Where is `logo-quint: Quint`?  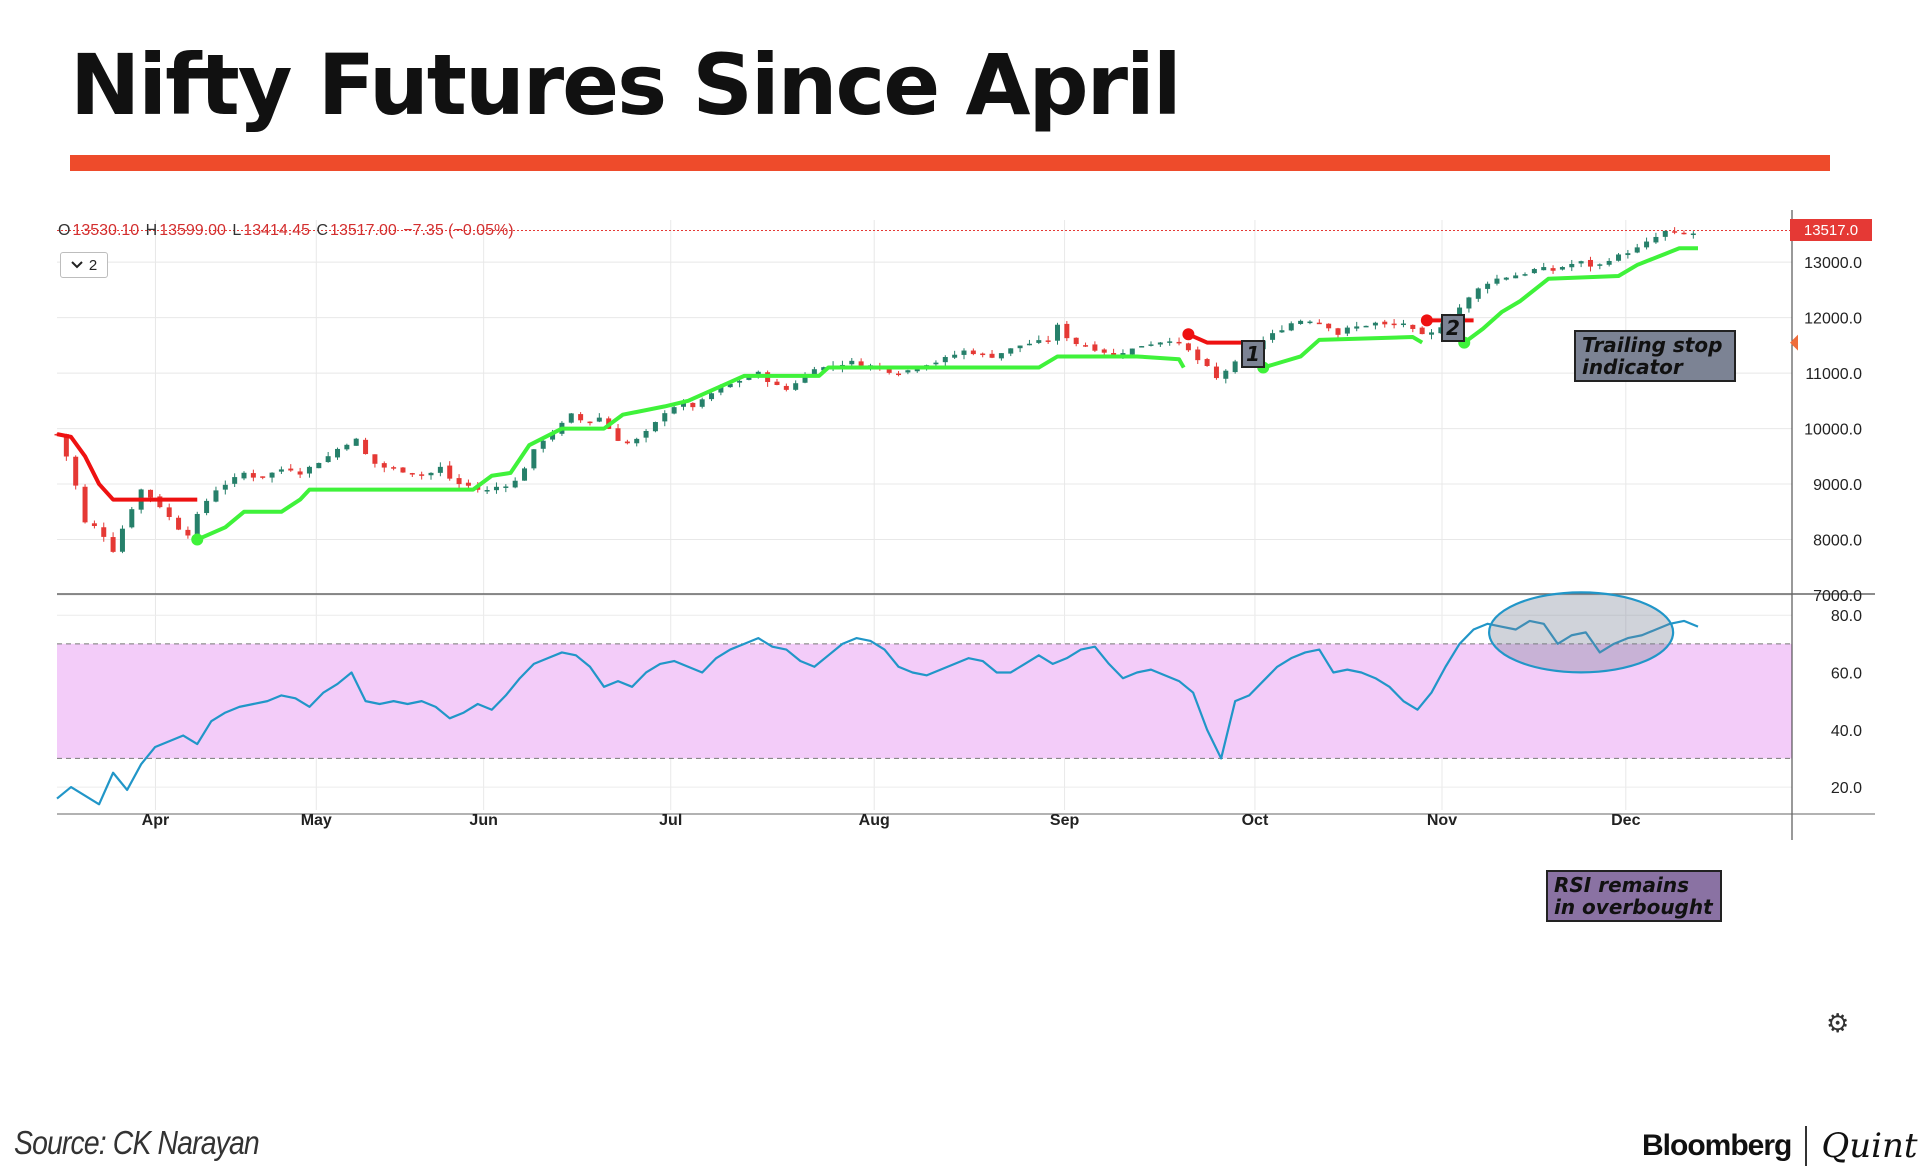
logo-quint: Quint is located at coordinates (1869, 1146).